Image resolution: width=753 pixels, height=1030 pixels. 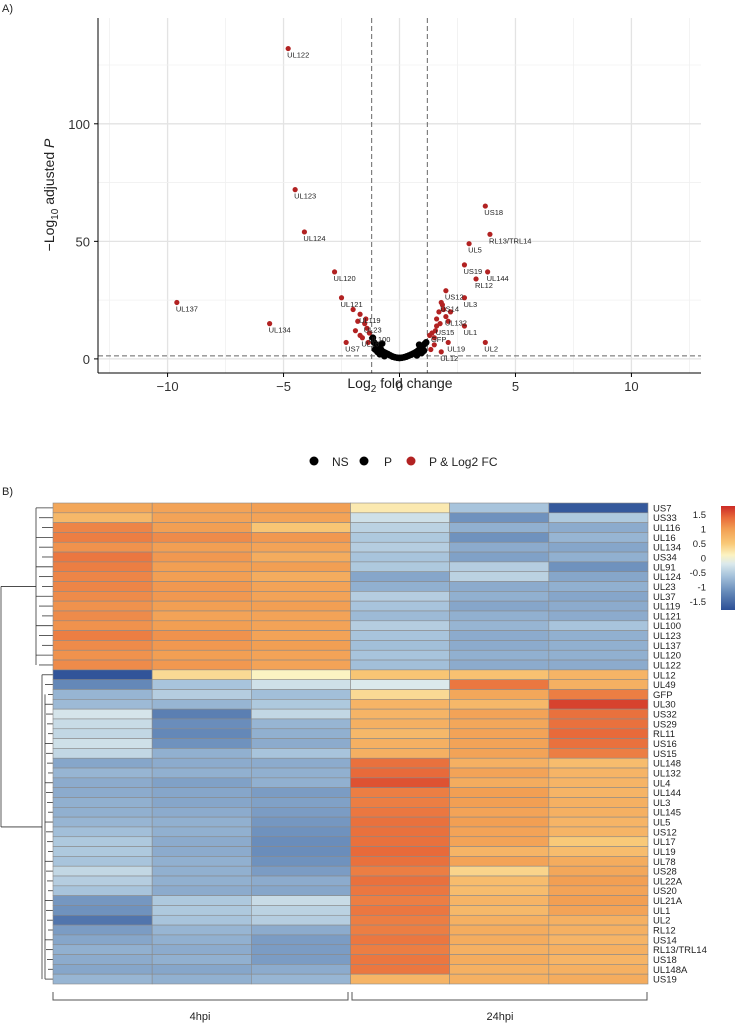 I want to click on row-label: UL134, so click(x=667, y=548).